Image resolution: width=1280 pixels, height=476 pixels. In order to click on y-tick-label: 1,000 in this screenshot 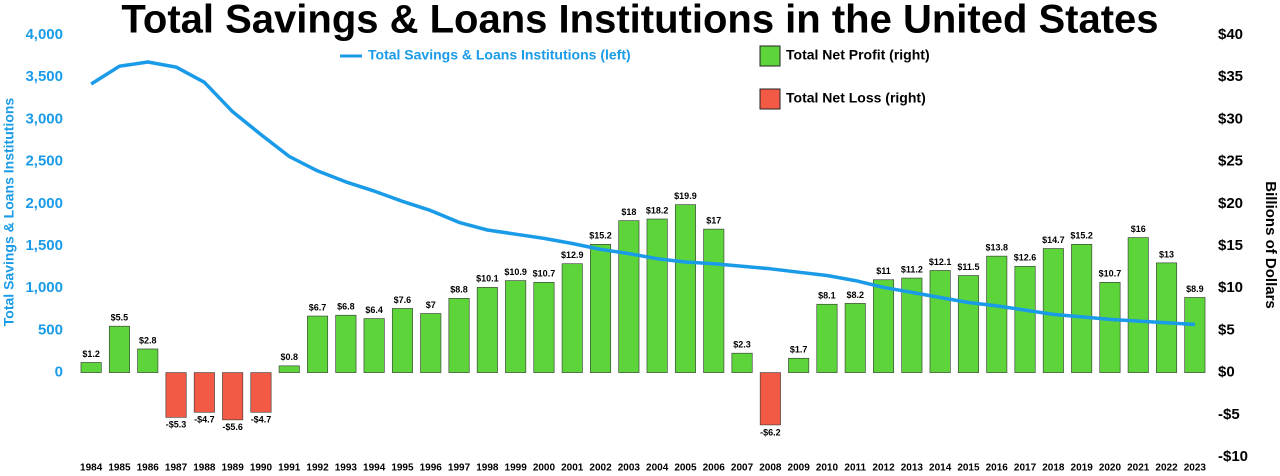, I will do `click(44, 287)`.